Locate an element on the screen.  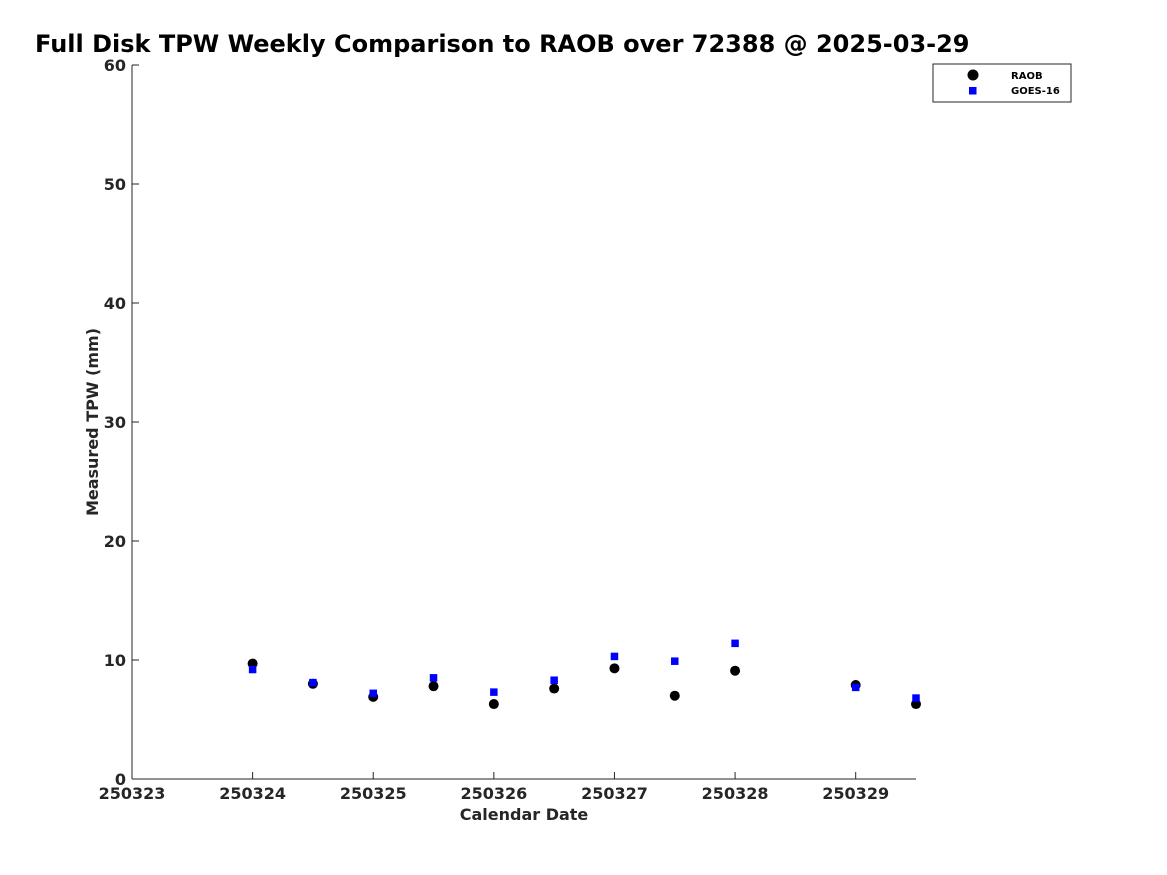
y-tick-label: 50 is located at coordinates (115, 184).